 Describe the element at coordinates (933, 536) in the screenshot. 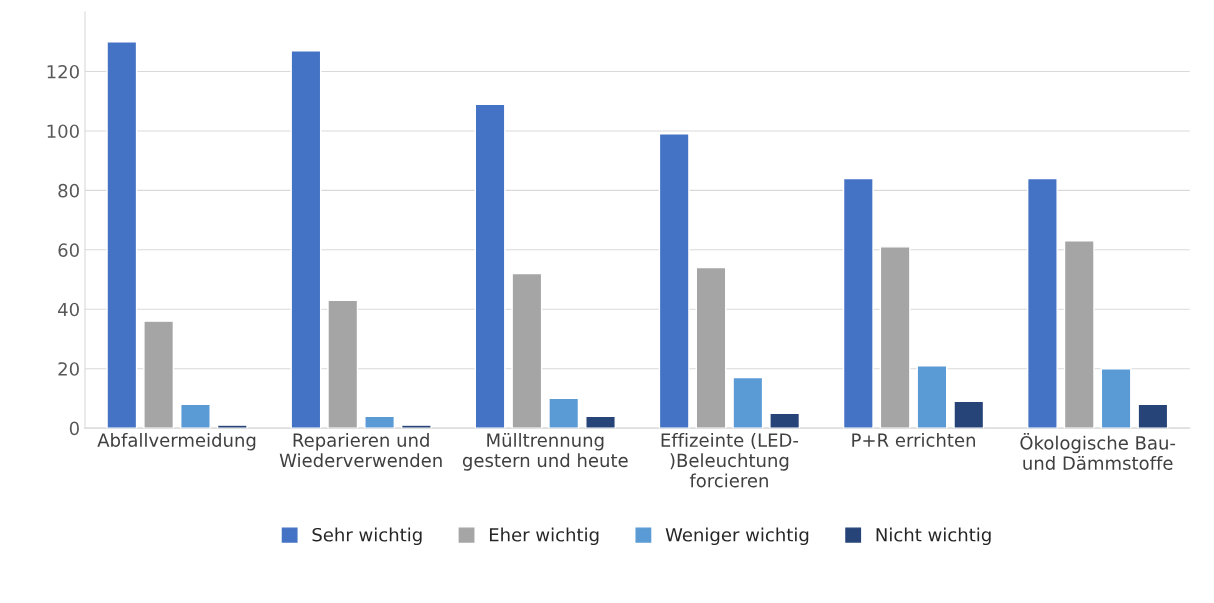

I see `legend-label: Nicht wichtig` at that location.